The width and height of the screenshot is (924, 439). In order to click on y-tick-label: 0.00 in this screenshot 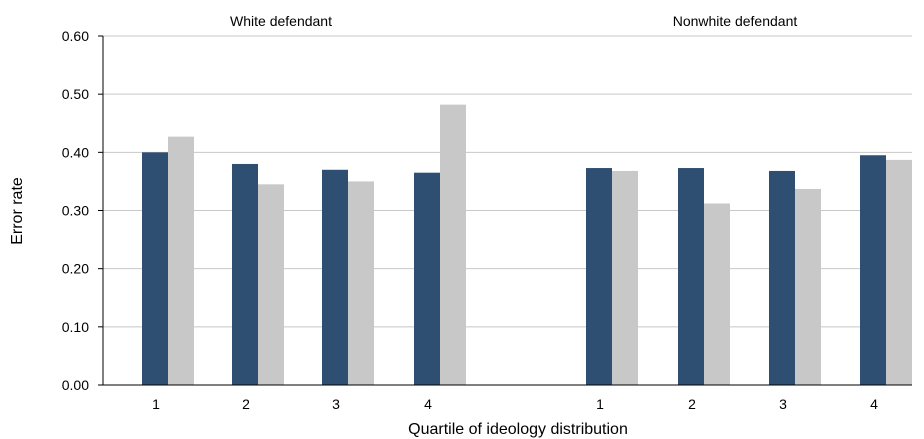, I will do `click(75, 385)`.